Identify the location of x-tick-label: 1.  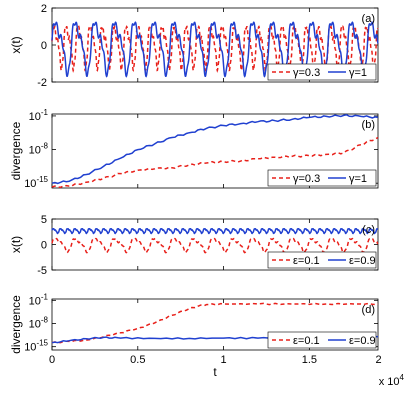
(224, 360).